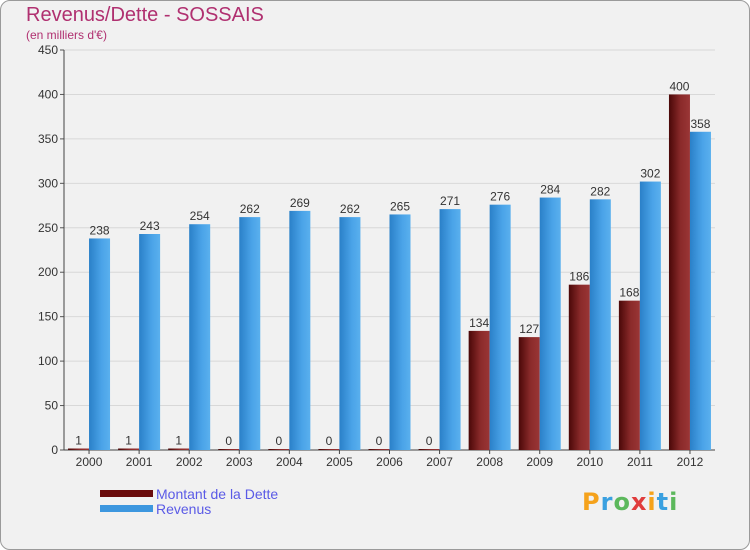 The image size is (750, 550). What do you see at coordinates (500, 197) in the screenshot?
I see `data-label-revenus: 276` at bounding box center [500, 197].